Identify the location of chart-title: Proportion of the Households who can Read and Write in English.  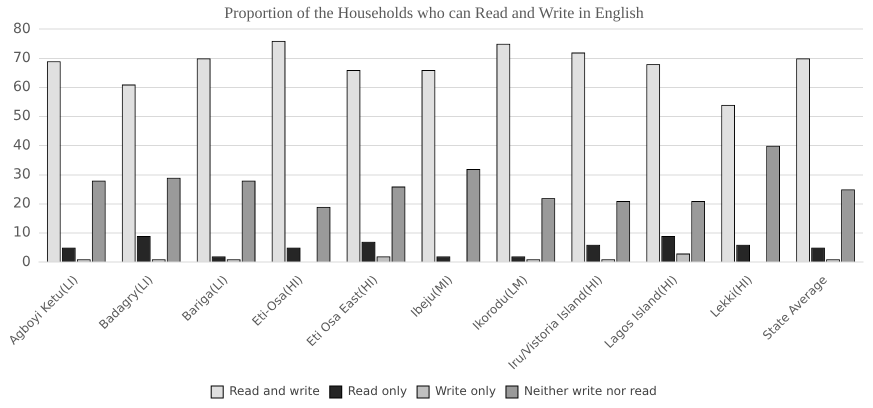
(434, 13).